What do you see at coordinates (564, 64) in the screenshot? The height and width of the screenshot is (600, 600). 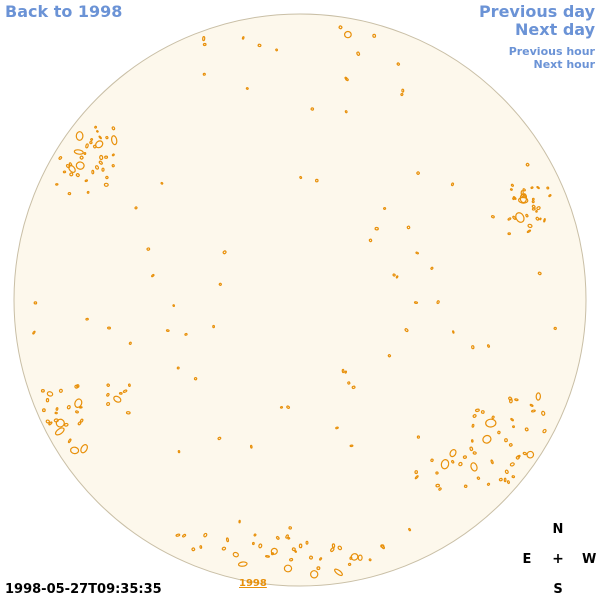 I see `next-hour-link: Next hour` at bounding box center [564, 64].